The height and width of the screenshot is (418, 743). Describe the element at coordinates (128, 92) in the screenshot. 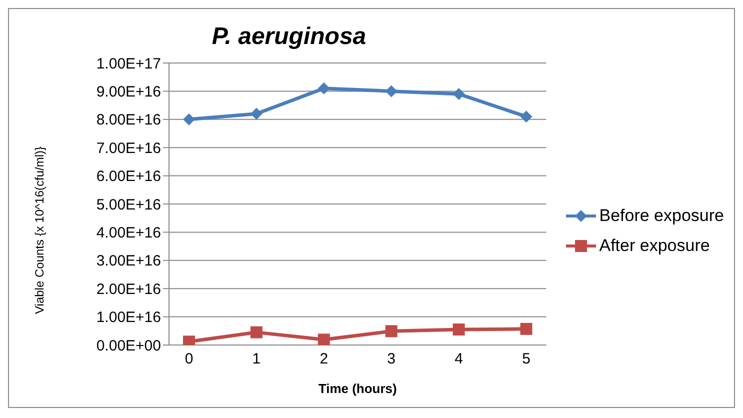

I see `y-tick-label: 9.00E+16` at that location.